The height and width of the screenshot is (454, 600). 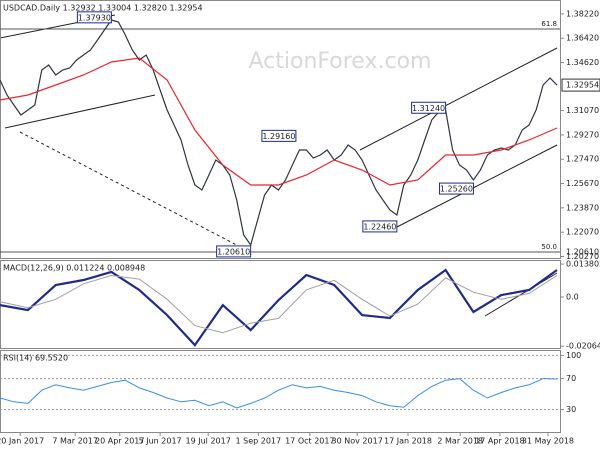 What do you see at coordinates (573, 355) in the screenshot?
I see `y-tick-label: 100` at bounding box center [573, 355].